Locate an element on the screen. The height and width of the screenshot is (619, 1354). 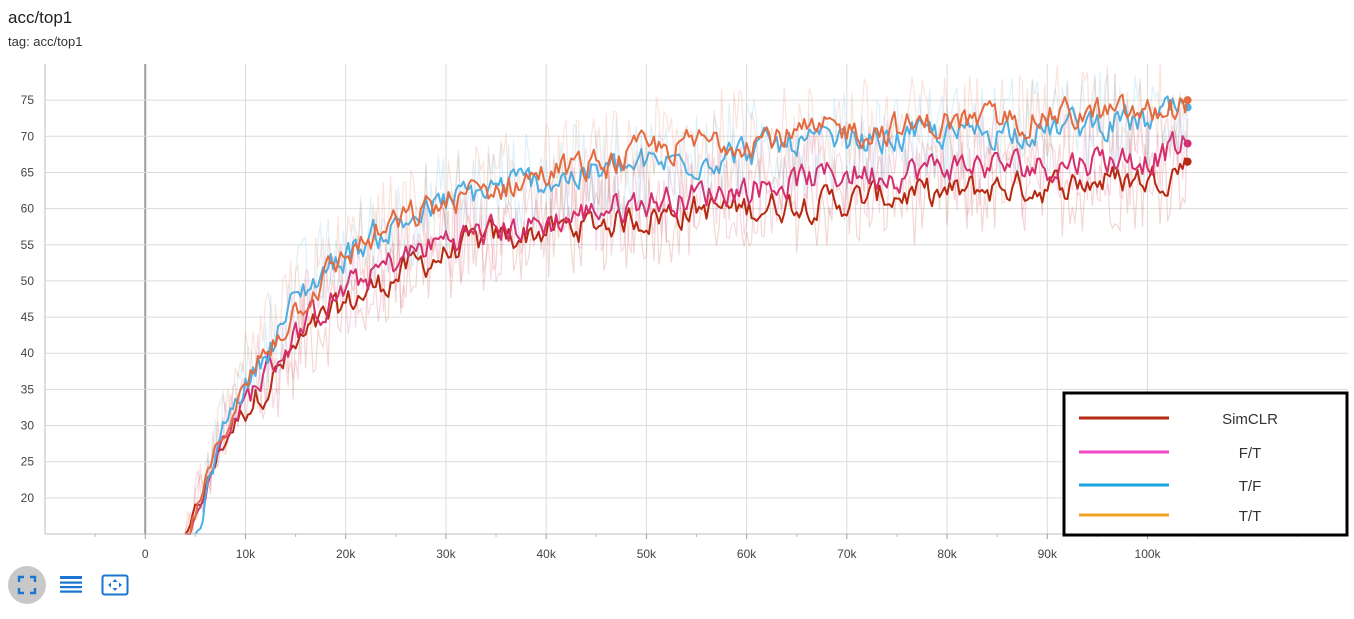
y-tick-label: 40 is located at coordinates (28, 353).